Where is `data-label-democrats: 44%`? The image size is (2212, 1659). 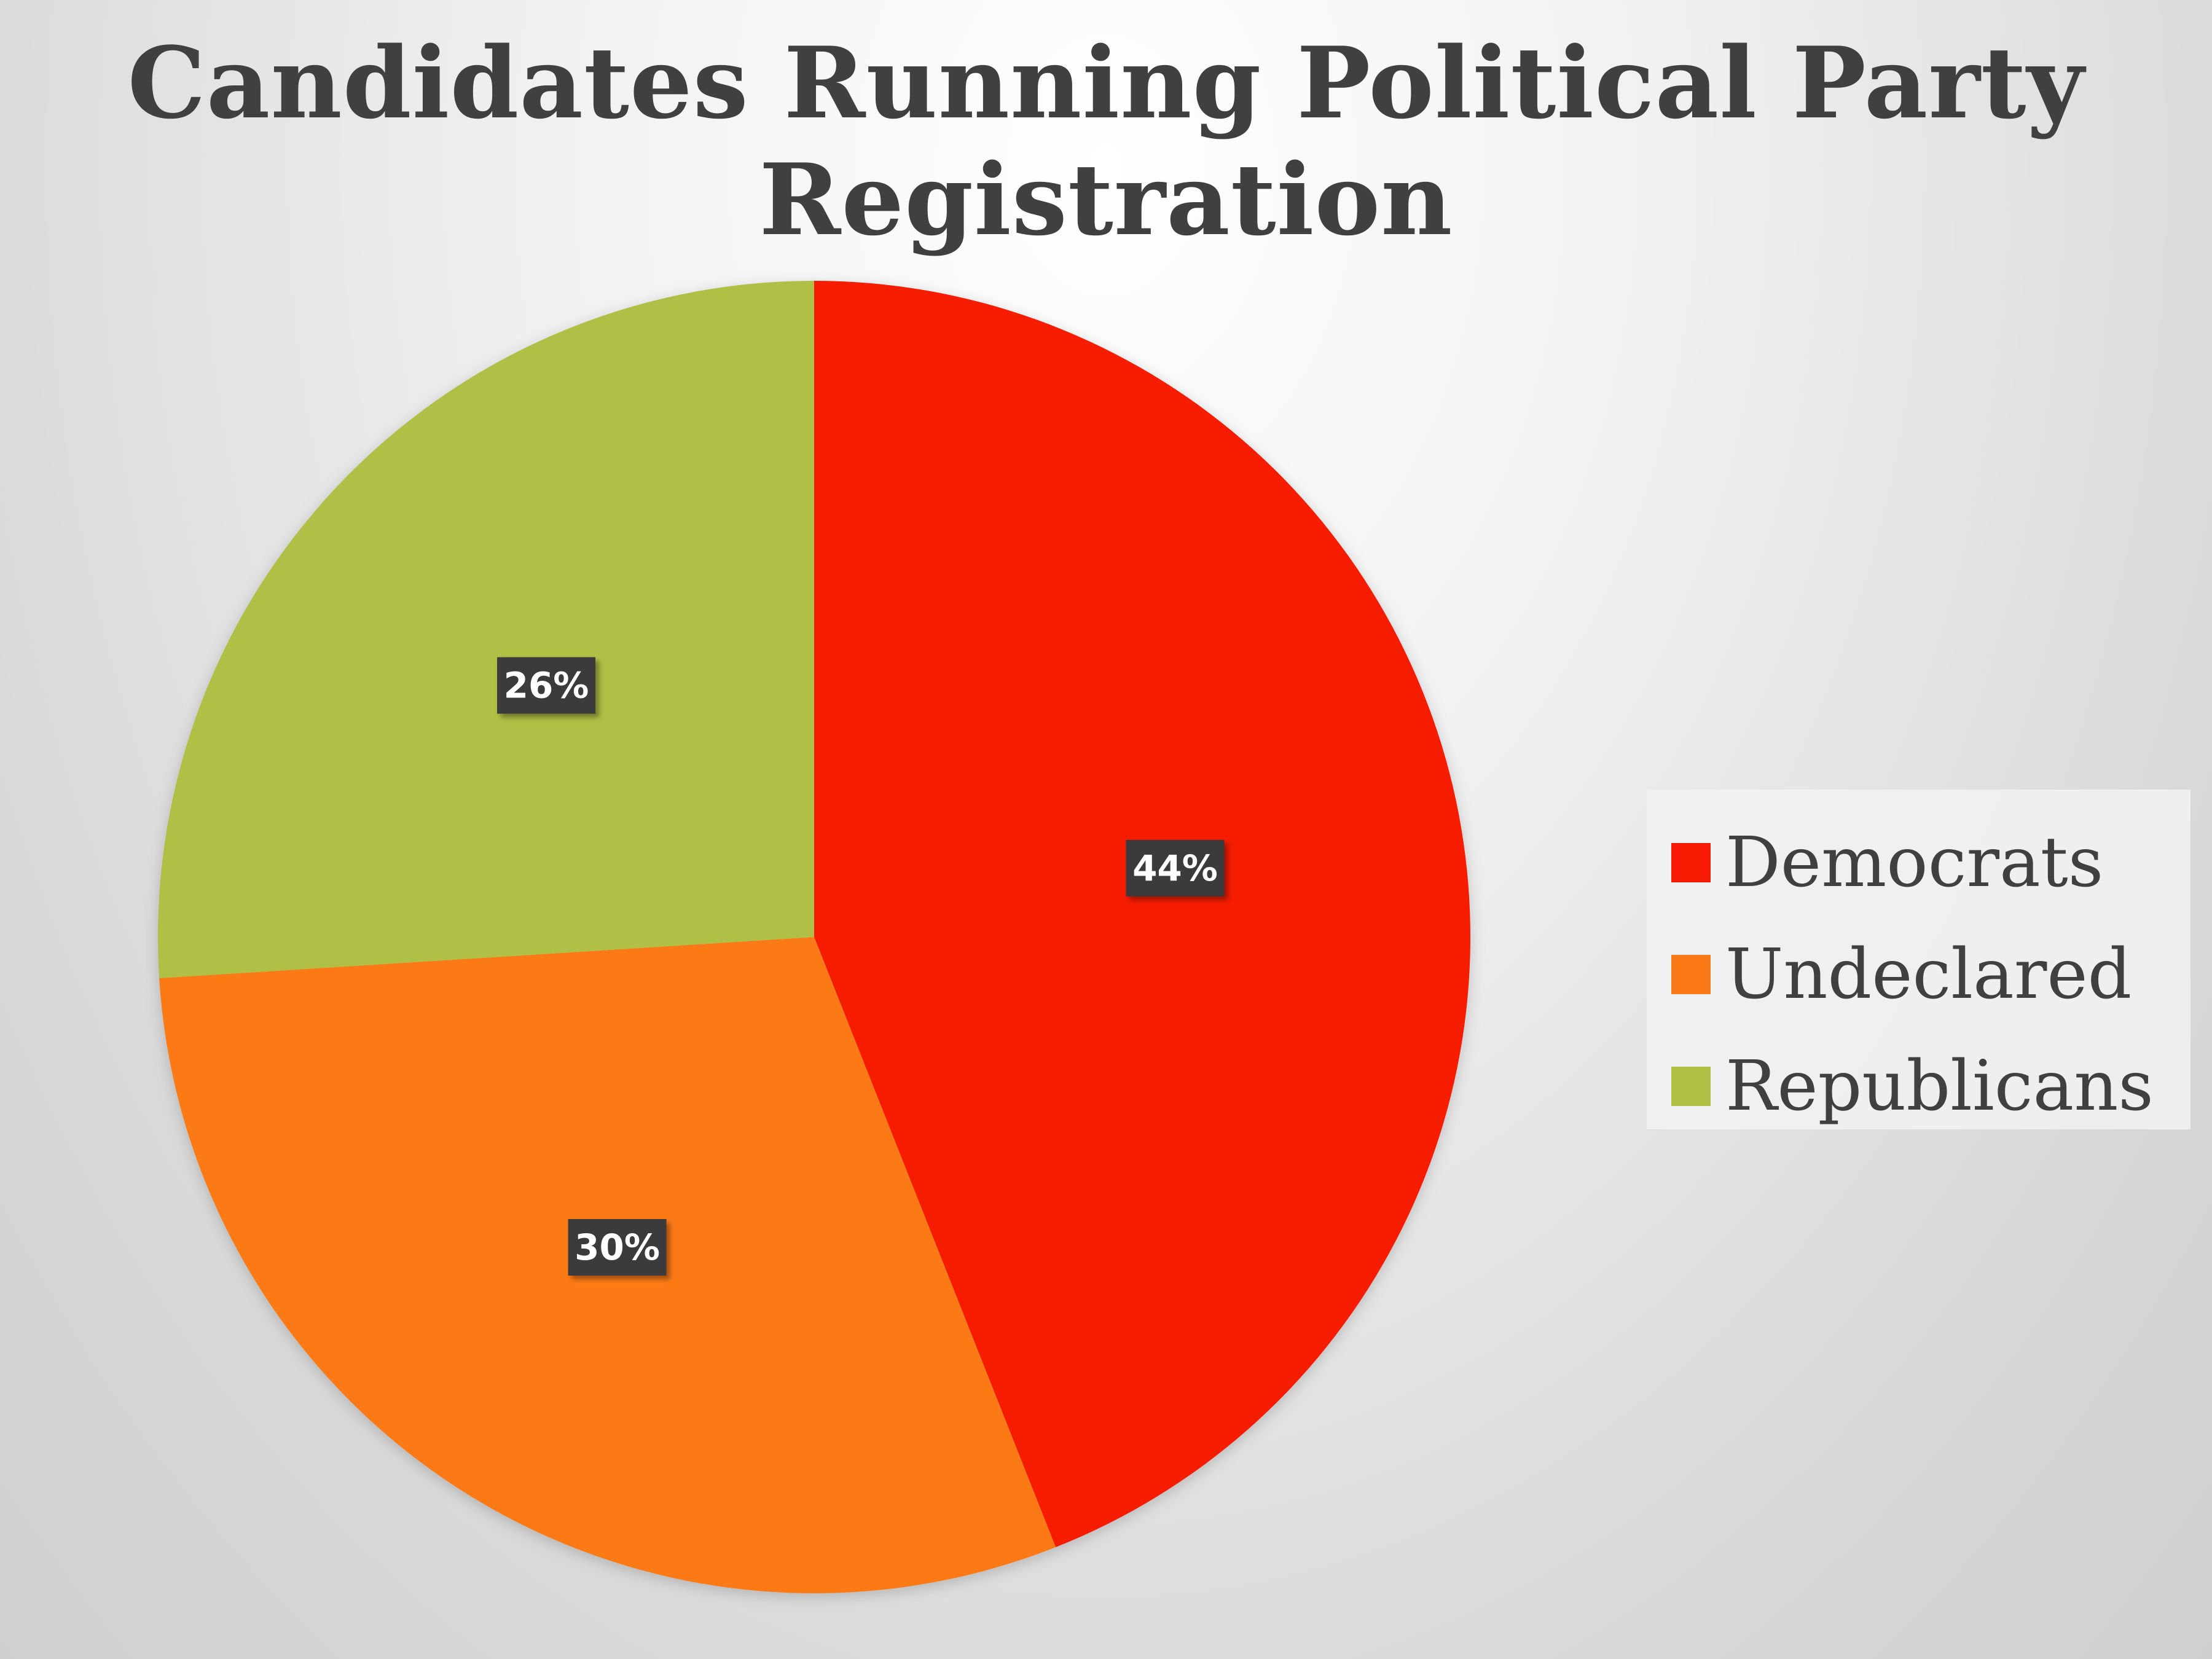
data-label-democrats: 44% is located at coordinates (1175, 867).